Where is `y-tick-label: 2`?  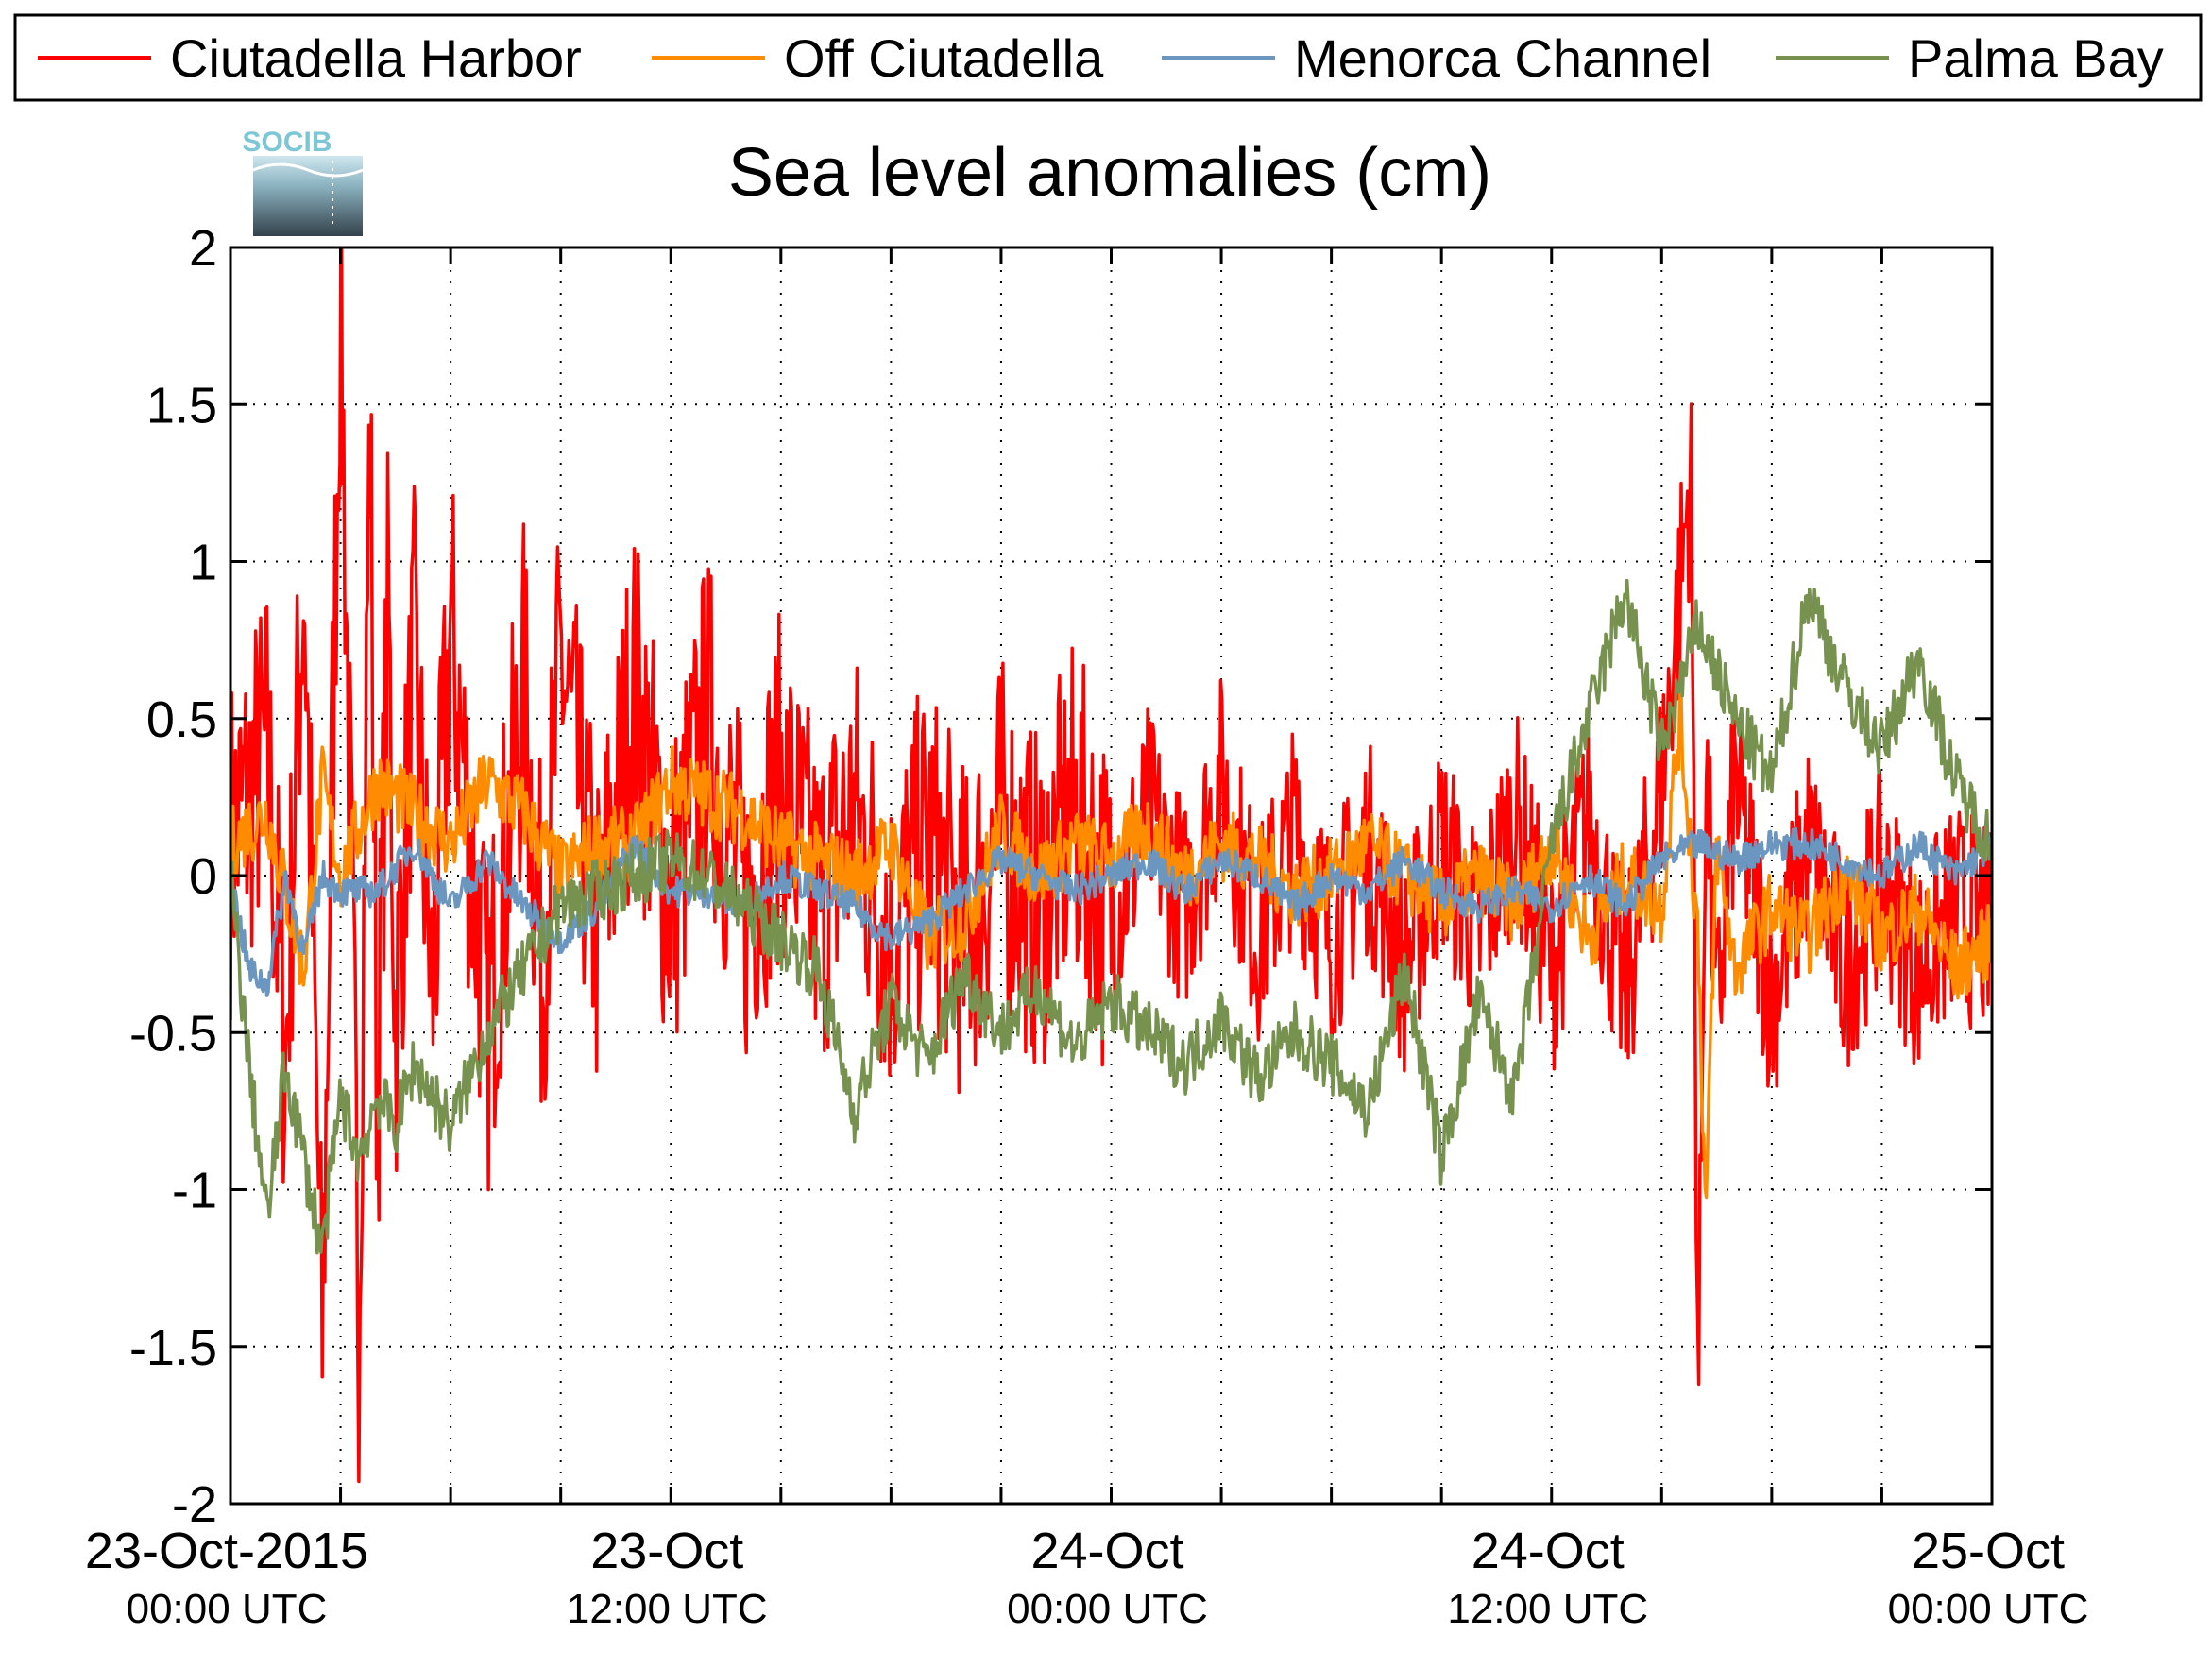
y-tick-label: 2 is located at coordinates (203, 249).